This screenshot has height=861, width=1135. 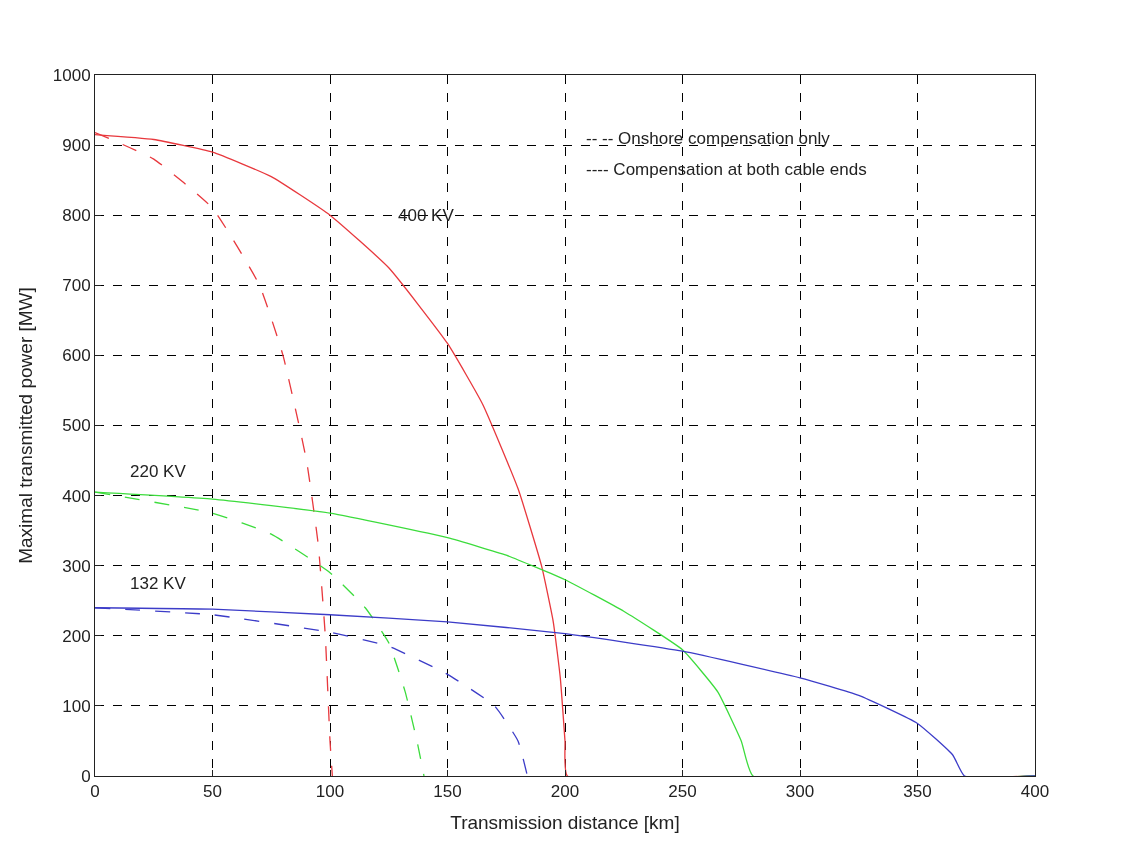 What do you see at coordinates (917, 792) in the screenshot?
I see `x-tick-label: 350` at bounding box center [917, 792].